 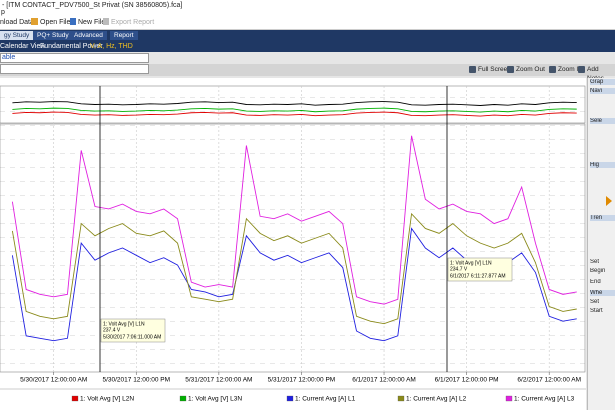 I want to click on zoom-out-button: Zoom Out, so click(x=526, y=69).